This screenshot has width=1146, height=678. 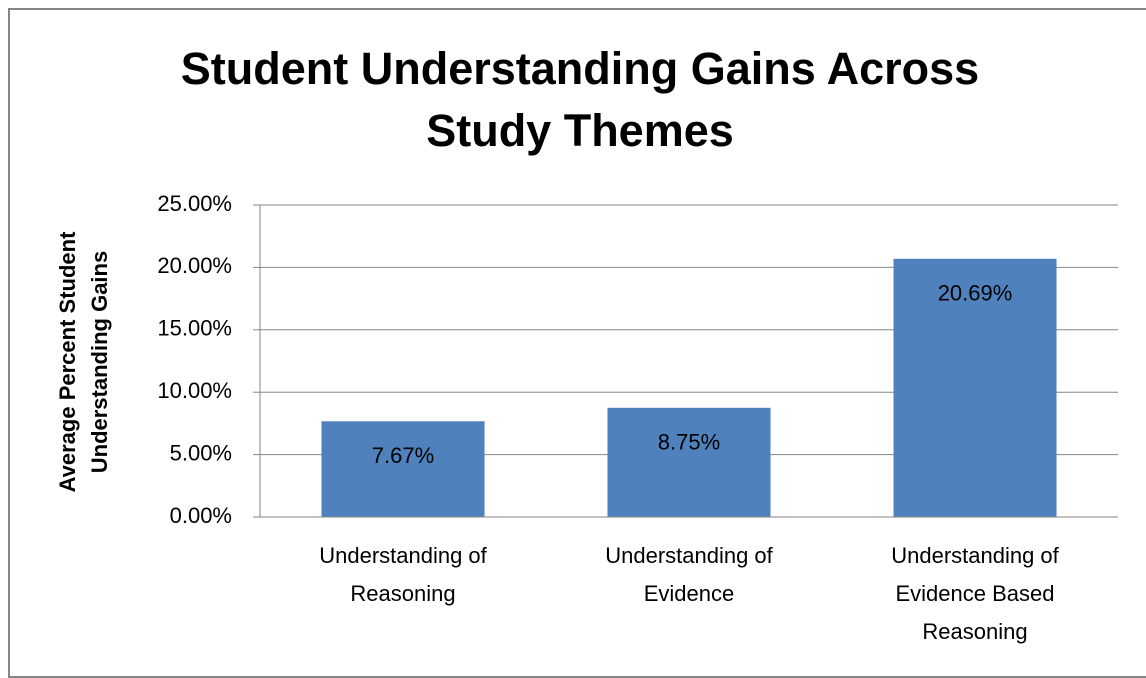 I want to click on y-tick-label: 5.00%, so click(x=201, y=452).